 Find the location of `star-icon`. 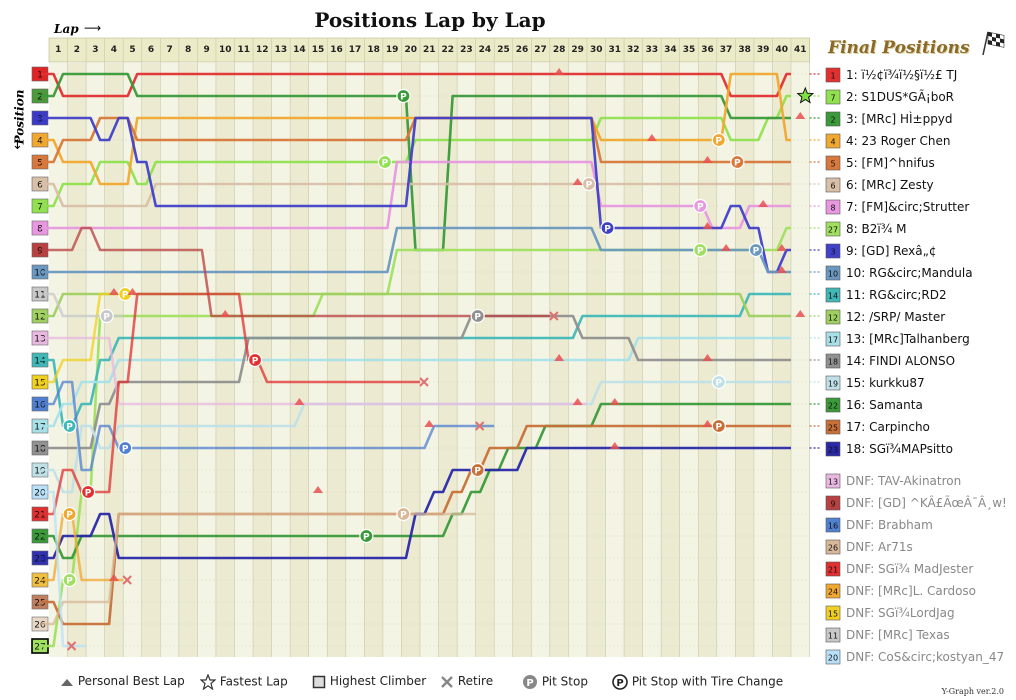

star-icon is located at coordinates (208, 682).